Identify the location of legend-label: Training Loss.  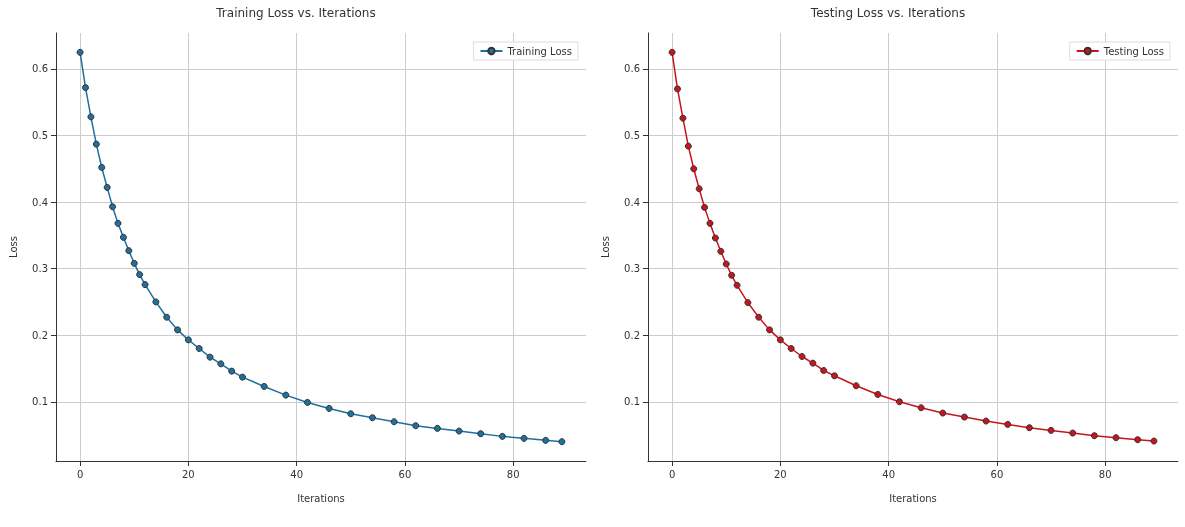
(539, 51).